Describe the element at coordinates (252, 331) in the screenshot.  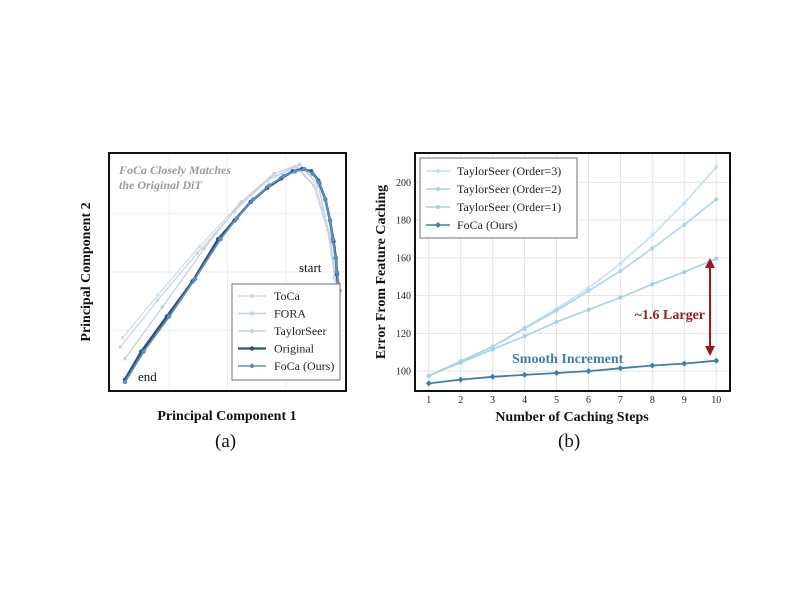
I see `legend-marker-taylorseer` at that location.